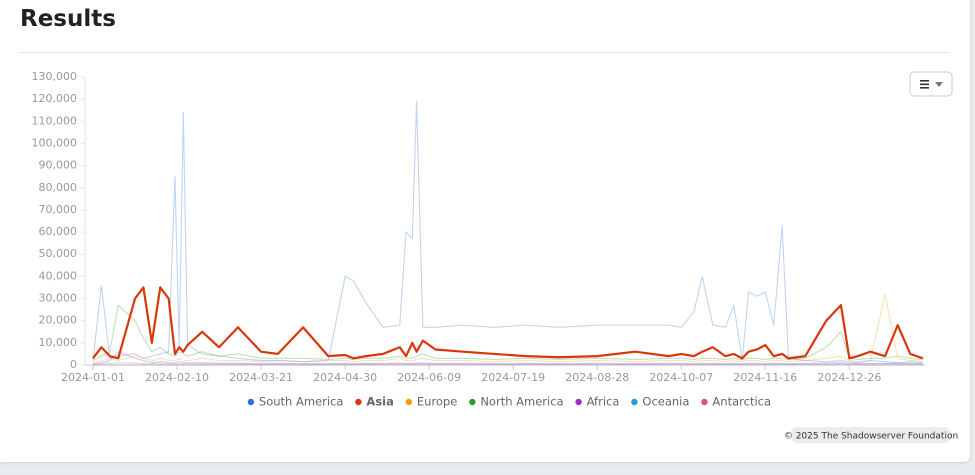  I want to click on credits: © 2025 The Shadowserver Foundation, so click(871, 437).